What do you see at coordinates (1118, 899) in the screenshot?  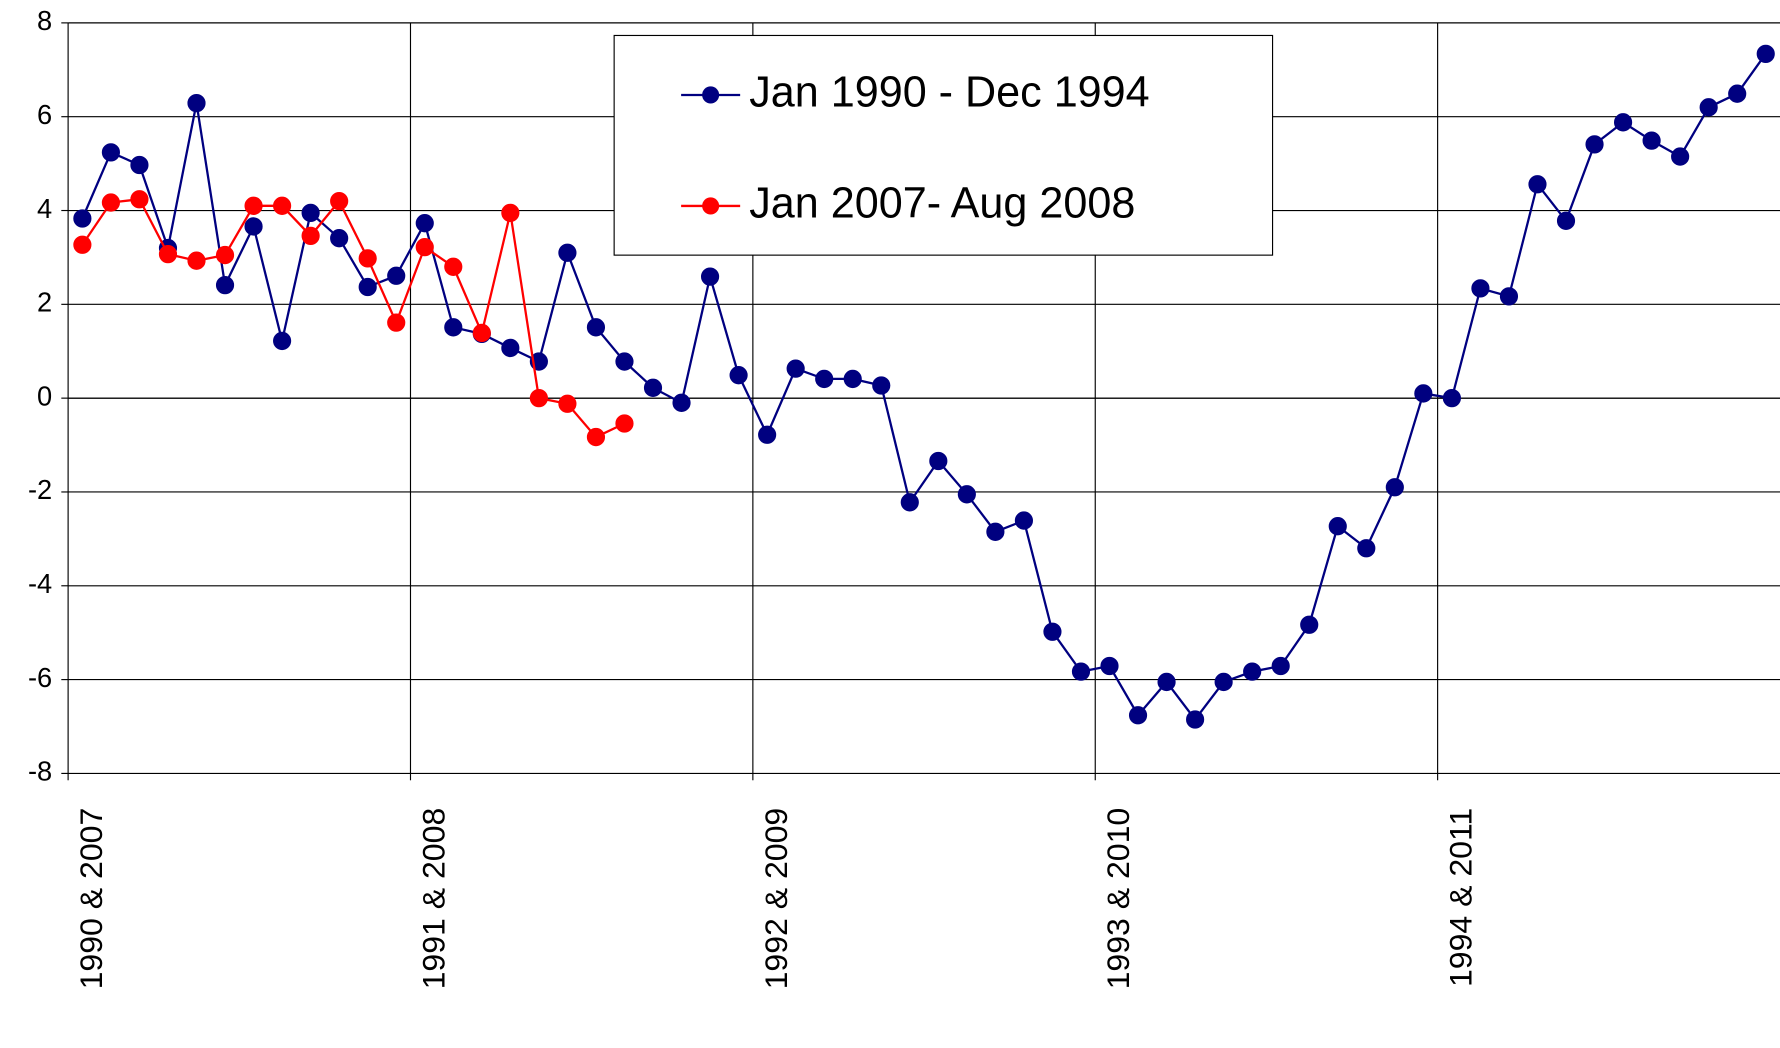 I see `x-tick-label: 1993 & 2010` at bounding box center [1118, 899].